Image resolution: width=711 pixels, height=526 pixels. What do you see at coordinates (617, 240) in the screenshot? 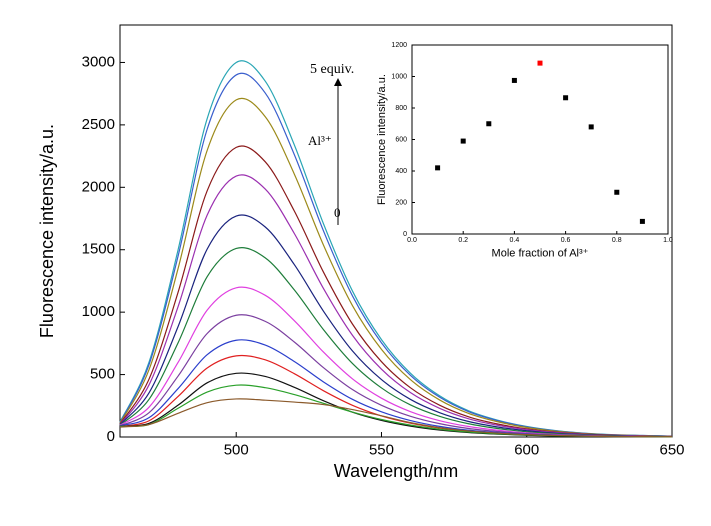
I see `x-tick-label: 0.8` at bounding box center [617, 240].